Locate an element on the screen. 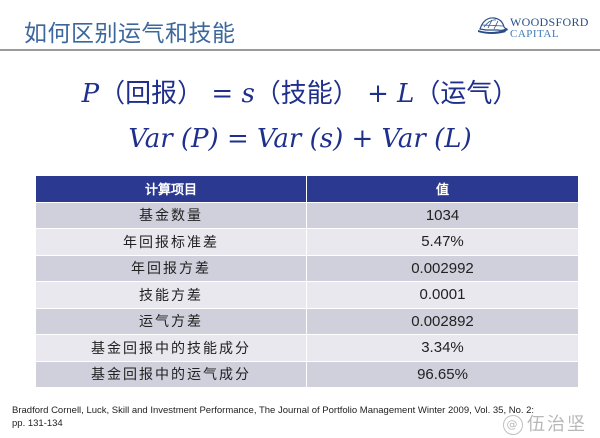  table-row: 年回报方差 0.002992 is located at coordinates (307, 268).